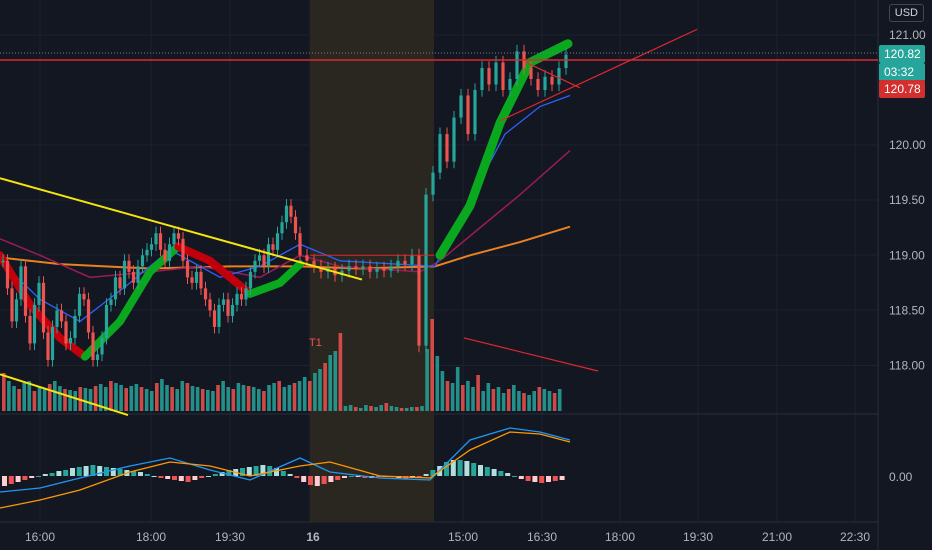 The height and width of the screenshot is (550, 932). Describe the element at coordinates (285, 247) in the screenshot. I see `ma-slow-line` at that location.